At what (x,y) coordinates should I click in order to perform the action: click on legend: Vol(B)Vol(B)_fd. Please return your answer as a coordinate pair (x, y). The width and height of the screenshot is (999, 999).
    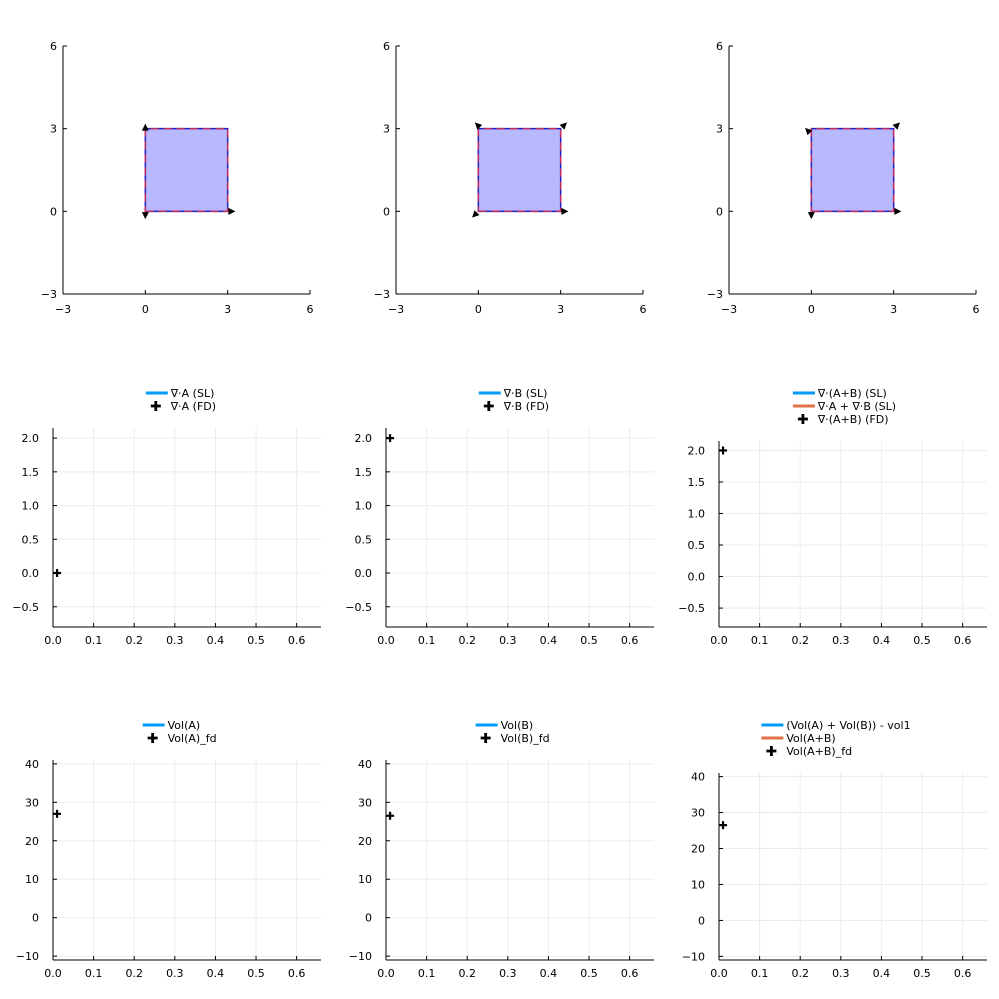
    Looking at the image, I should click on (512, 732).